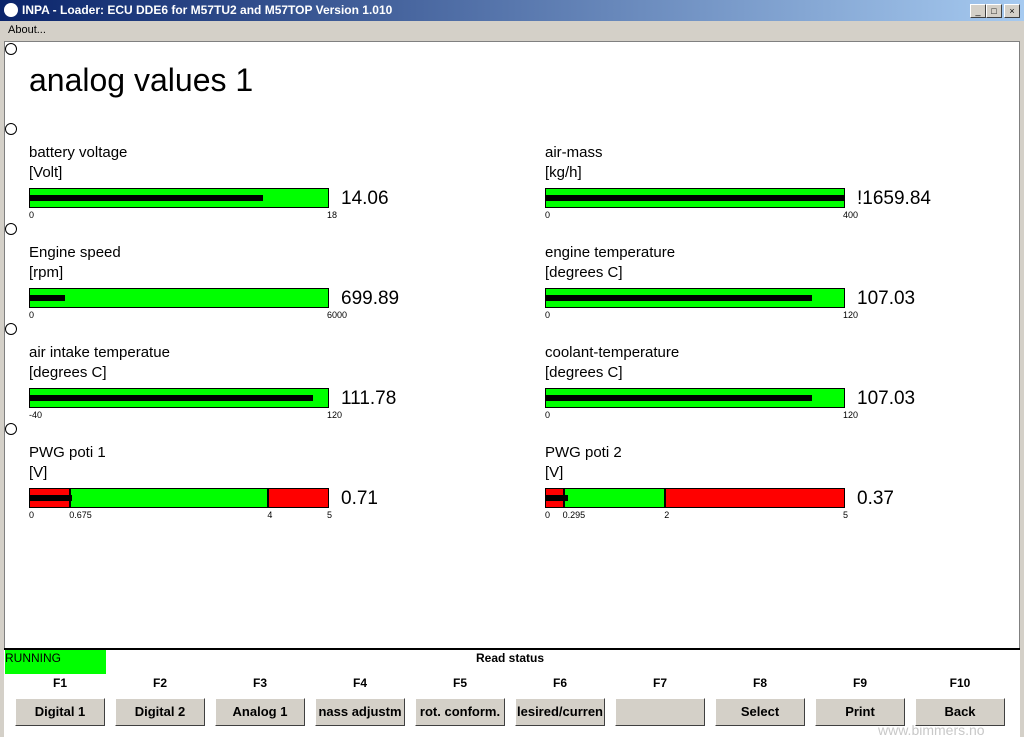 The image size is (1024, 737). What do you see at coordinates (60, 712) in the screenshot?
I see `function-button: Digital 1` at bounding box center [60, 712].